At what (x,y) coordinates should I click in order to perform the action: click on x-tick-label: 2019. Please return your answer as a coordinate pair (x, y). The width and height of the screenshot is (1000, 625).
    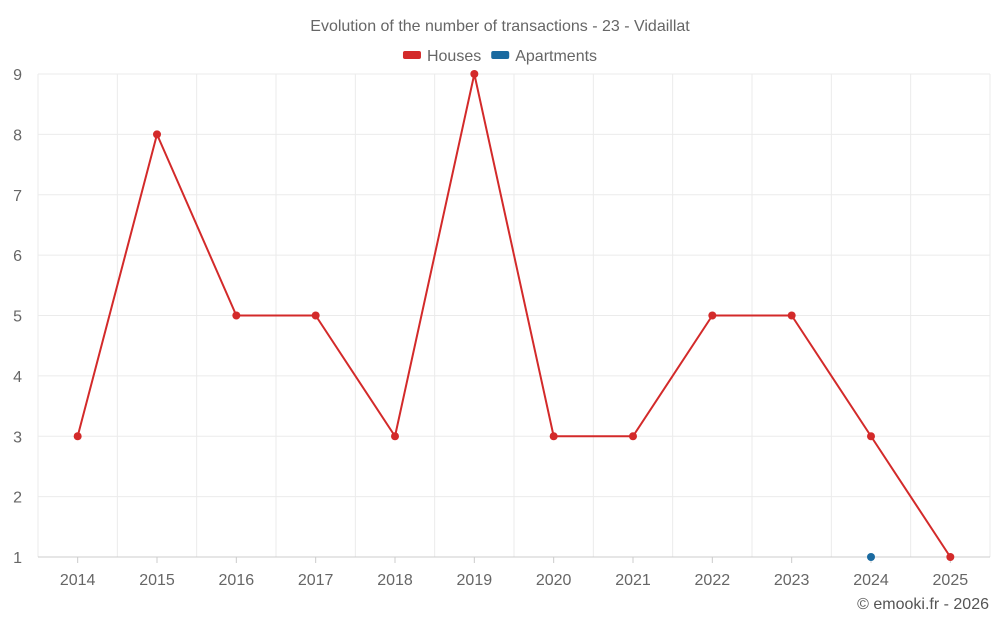
    Looking at the image, I should click on (475, 580).